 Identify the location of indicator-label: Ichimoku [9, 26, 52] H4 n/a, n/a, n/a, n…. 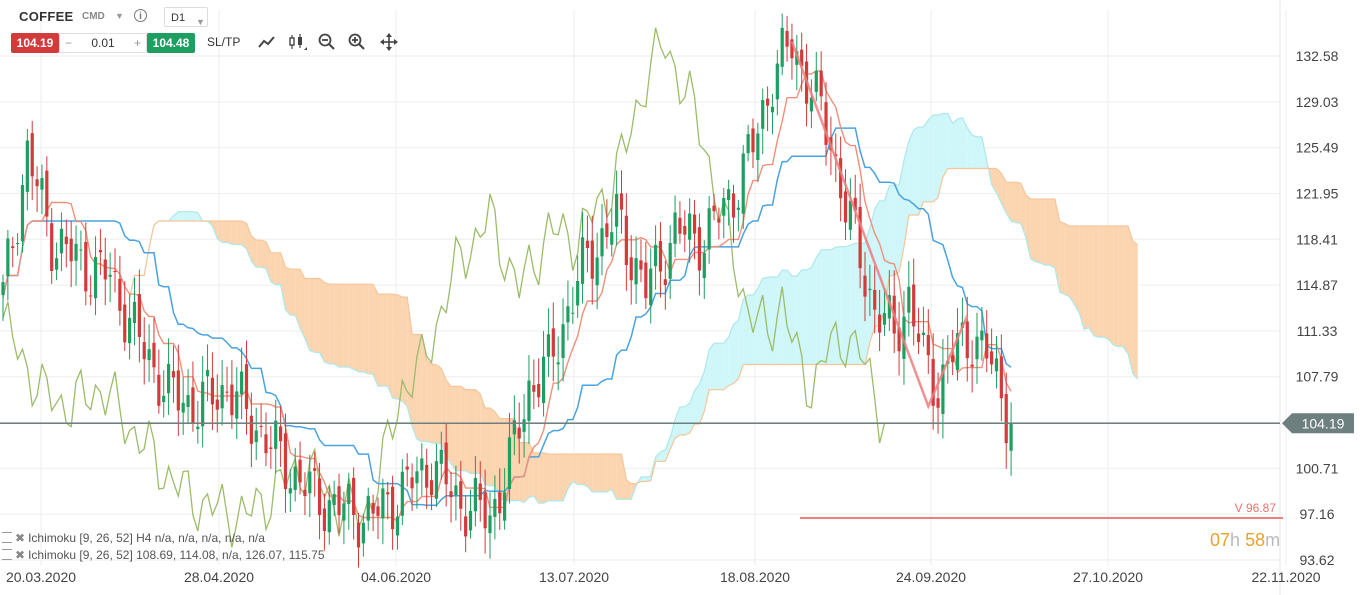
(146, 538).